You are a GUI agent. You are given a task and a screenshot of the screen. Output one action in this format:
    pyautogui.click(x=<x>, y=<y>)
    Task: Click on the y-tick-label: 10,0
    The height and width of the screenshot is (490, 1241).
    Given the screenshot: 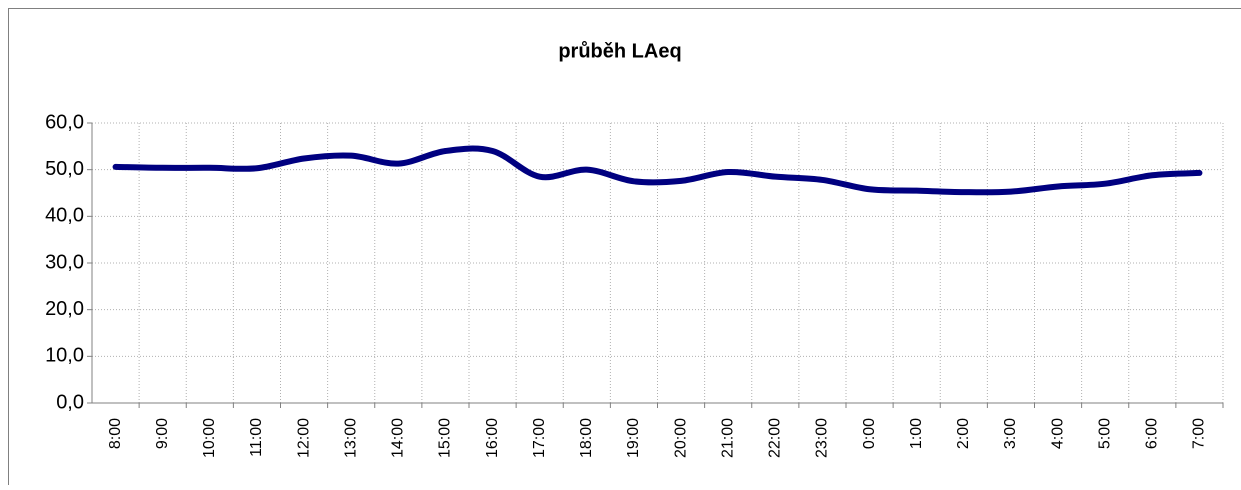 What is the action you would take?
    pyautogui.click(x=64, y=356)
    